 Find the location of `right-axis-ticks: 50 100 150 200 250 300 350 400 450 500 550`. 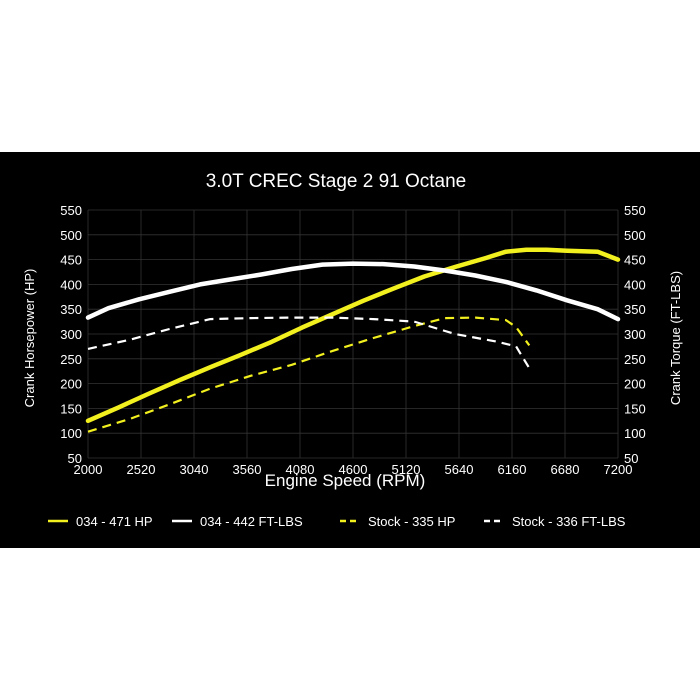

right-axis-ticks: 50 100 150 200 250 300 350 400 450 500 550 is located at coordinates (635, 334).